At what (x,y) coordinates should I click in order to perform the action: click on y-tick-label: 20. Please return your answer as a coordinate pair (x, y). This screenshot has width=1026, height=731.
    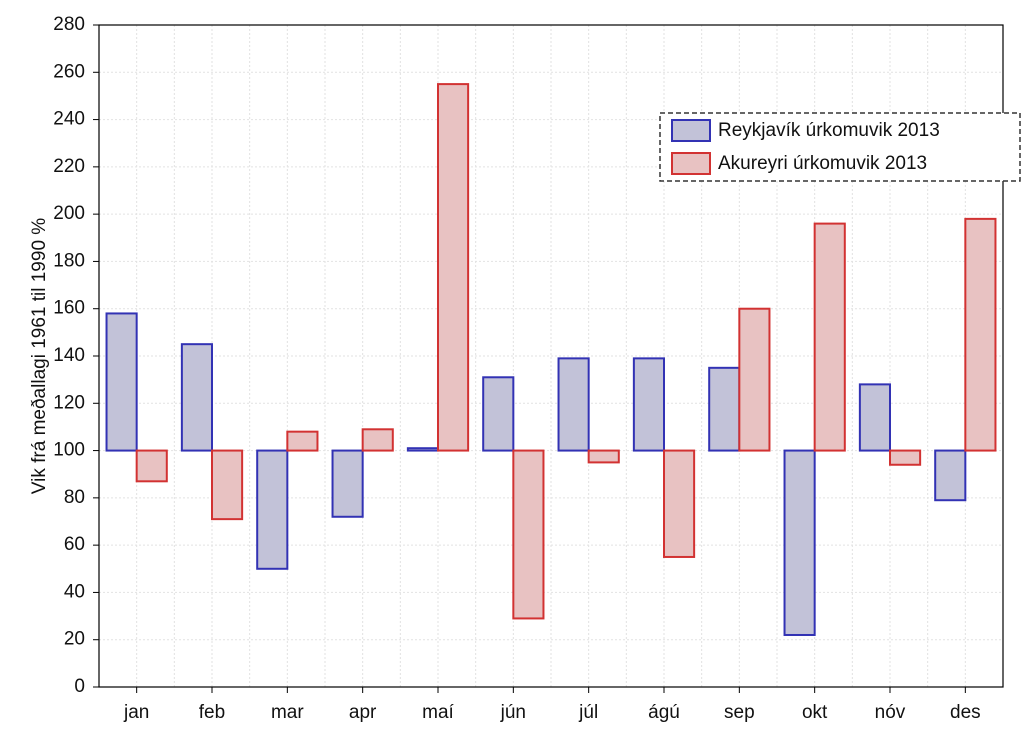
    Looking at the image, I should click on (74, 639).